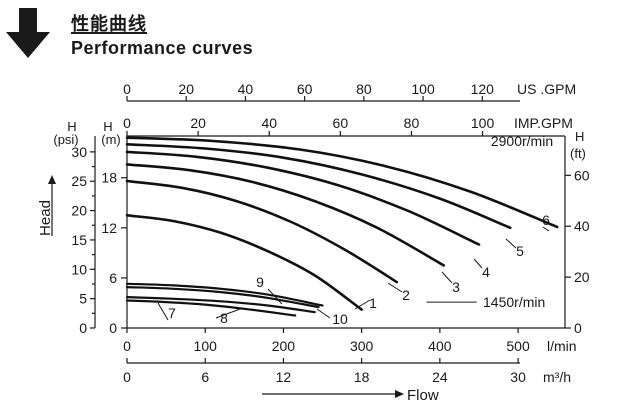  Describe the element at coordinates (186, 89) in the screenshot. I see `us-gpm-tick-label: 20` at that location.